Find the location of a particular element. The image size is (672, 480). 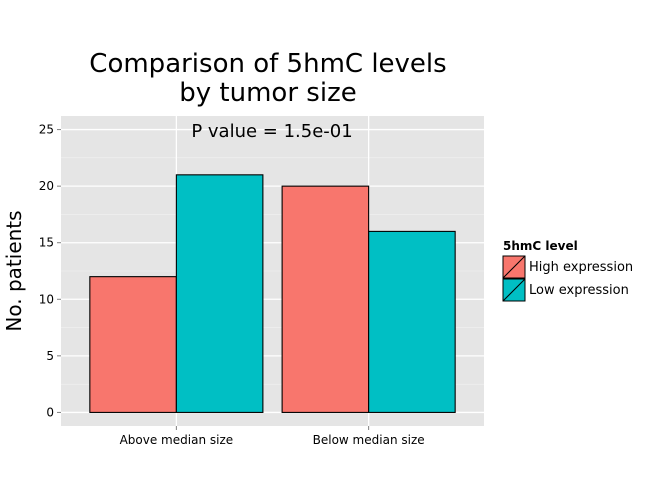

p-value-annotation: P value = 1.5e-01 is located at coordinates (271, 131).